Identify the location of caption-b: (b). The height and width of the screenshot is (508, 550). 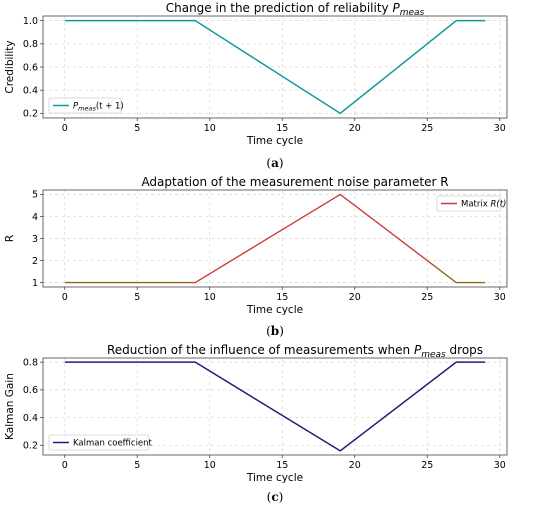
(275, 331).